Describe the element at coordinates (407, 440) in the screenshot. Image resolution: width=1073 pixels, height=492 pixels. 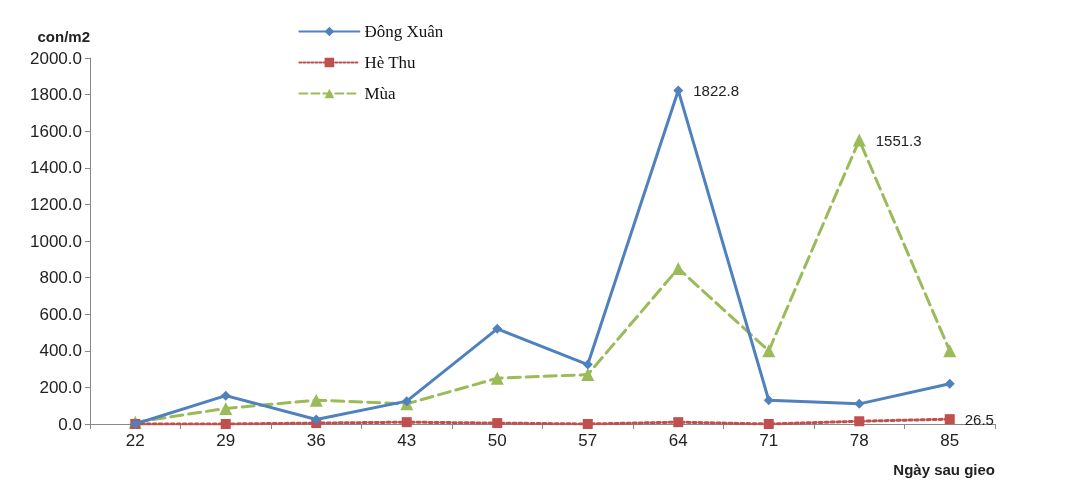
I see `x-tick-label: 43` at that location.